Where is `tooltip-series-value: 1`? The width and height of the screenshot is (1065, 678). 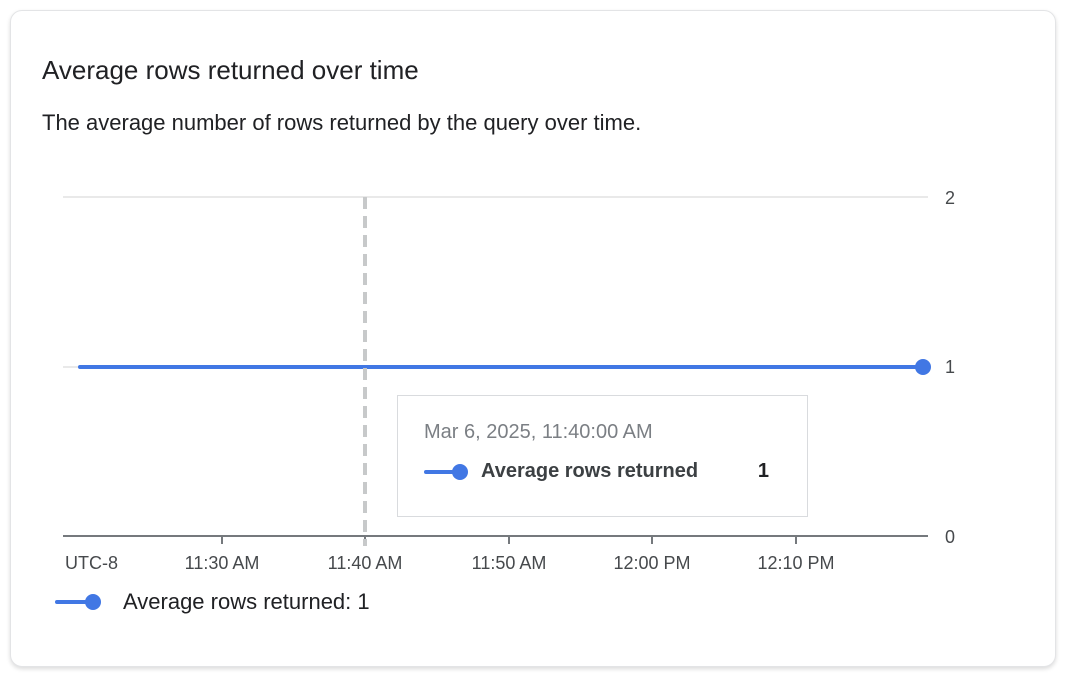 tooltip-series-value: 1 is located at coordinates (763, 471).